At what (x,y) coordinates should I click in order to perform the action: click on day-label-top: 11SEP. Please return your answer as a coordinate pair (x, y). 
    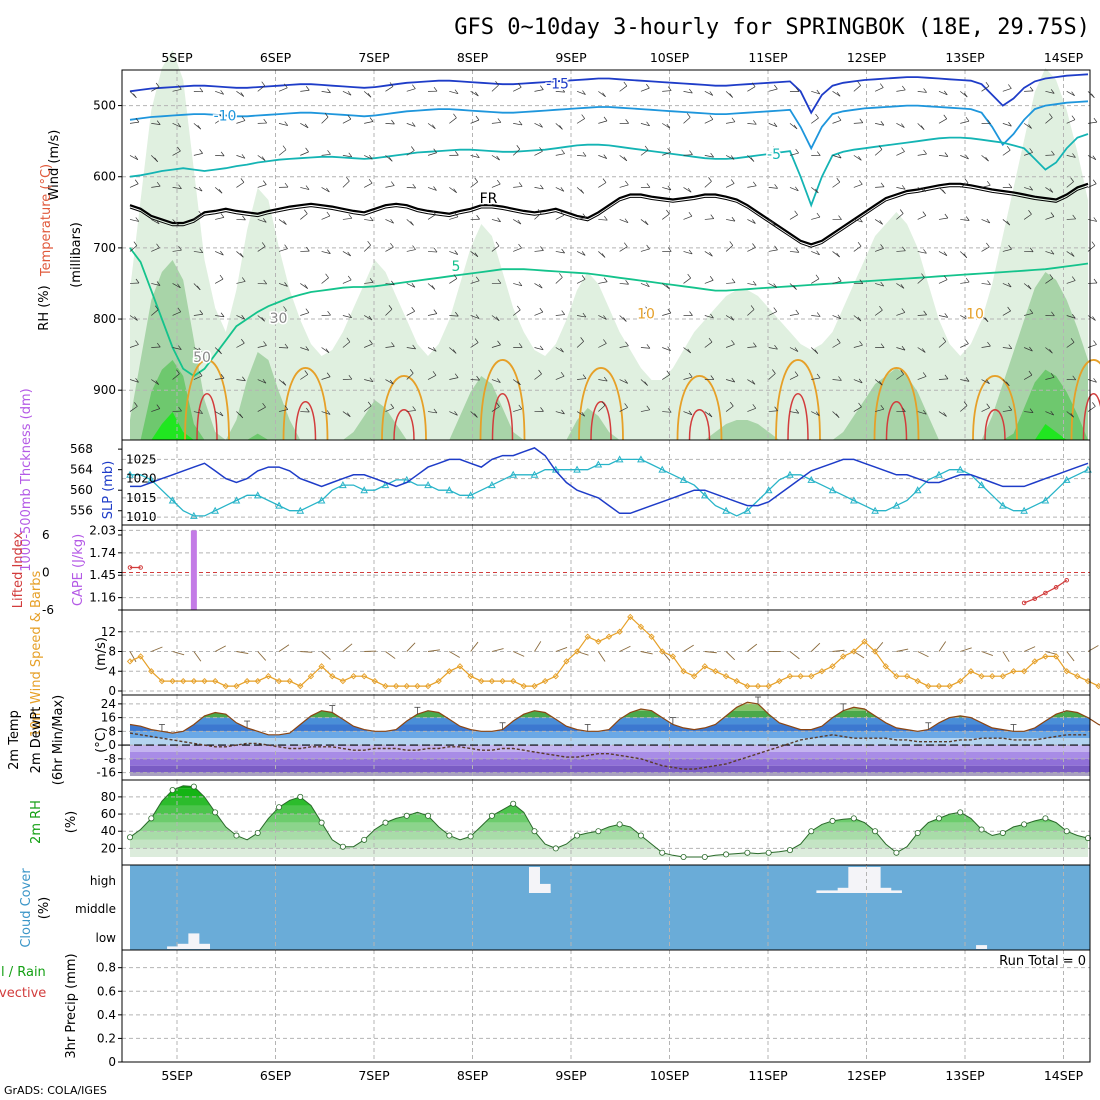
    Looking at the image, I should click on (768, 57).